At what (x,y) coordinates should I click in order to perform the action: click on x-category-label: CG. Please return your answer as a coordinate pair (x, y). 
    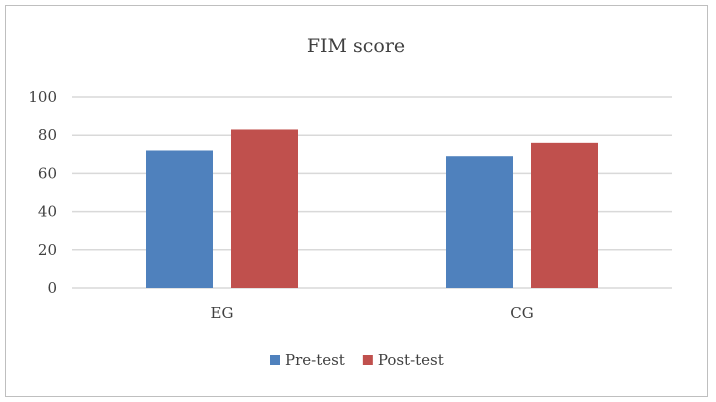
    Looking at the image, I should click on (521, 313).